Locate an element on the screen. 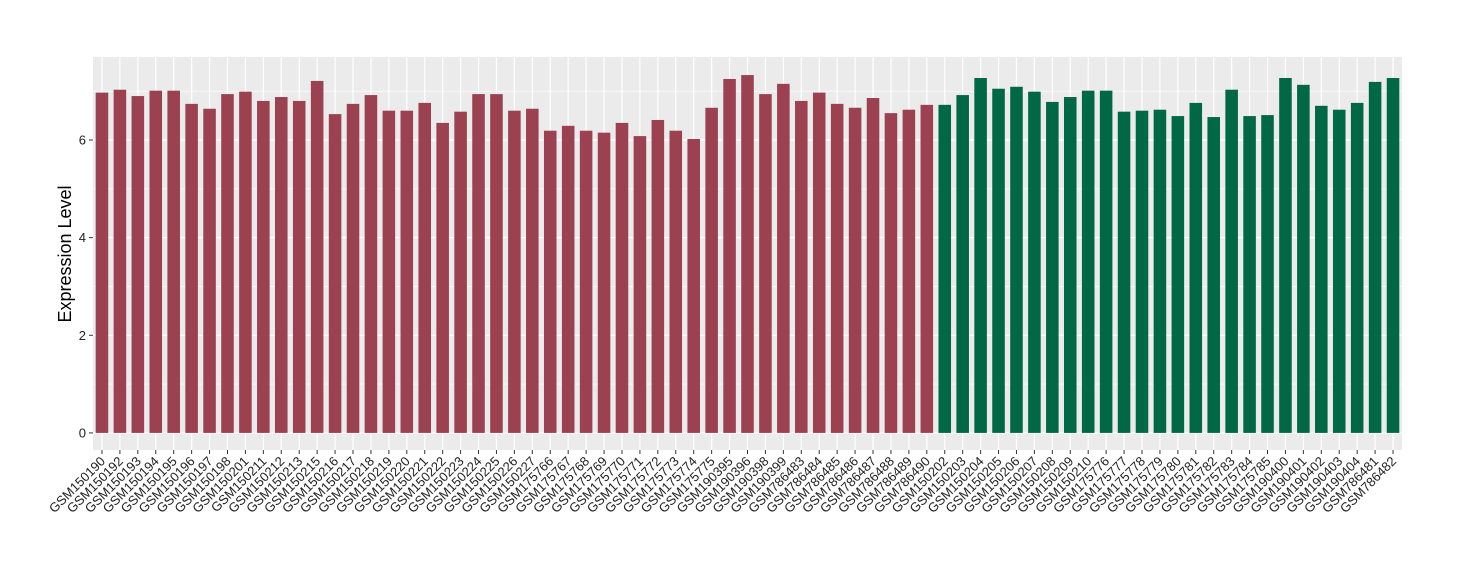  bar-GSM150210 is located at coordinates (1088, 261).